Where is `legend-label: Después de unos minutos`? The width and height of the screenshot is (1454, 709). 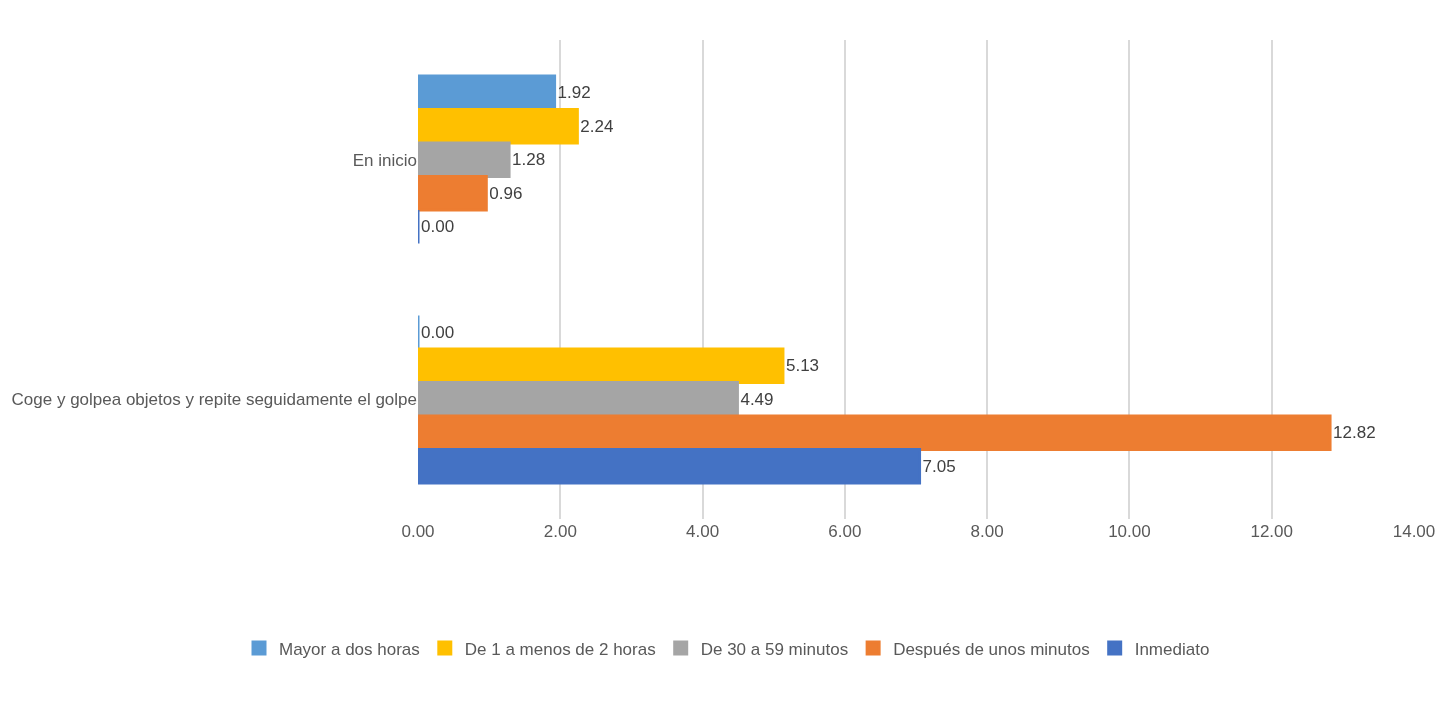 legend-label: Después de unos minutos is located at coordinates (991, 649).